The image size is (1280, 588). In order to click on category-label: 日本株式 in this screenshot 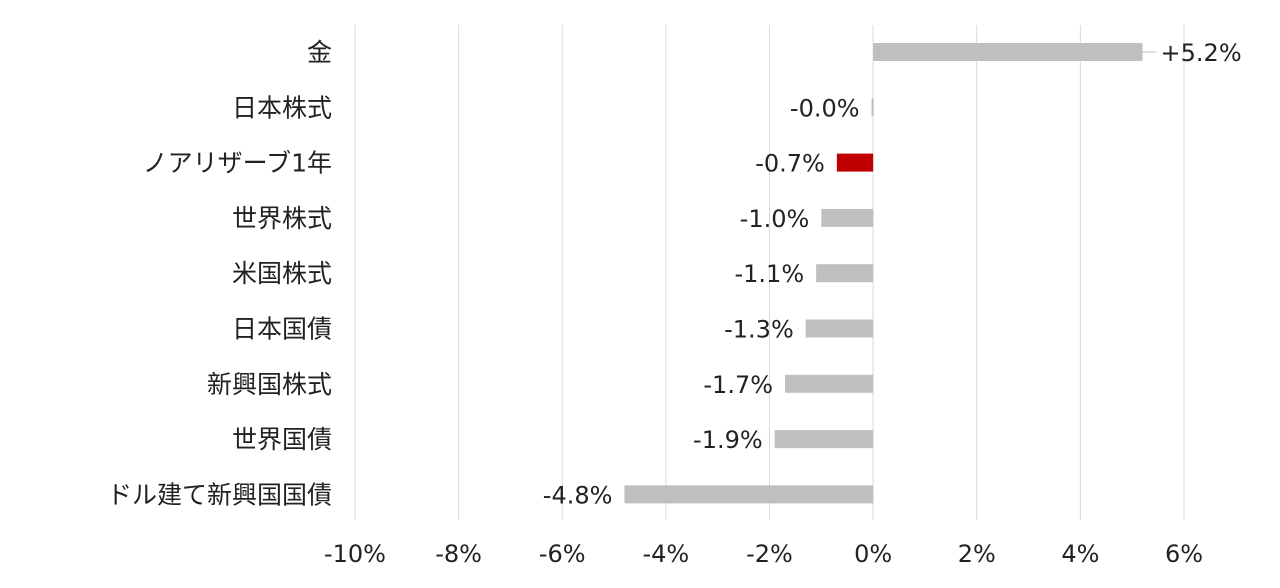, I will do `click(282, 107)`.